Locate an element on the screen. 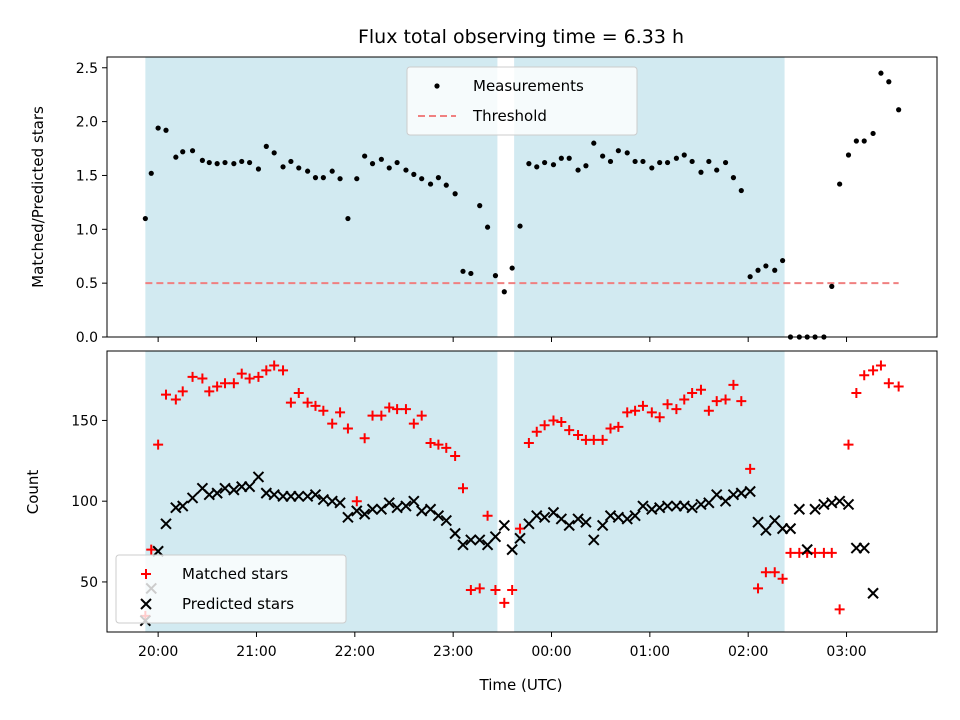 This screenshot has height=720, width=960. x-tick-label: 00:00 is located at coordinates (551, 652).